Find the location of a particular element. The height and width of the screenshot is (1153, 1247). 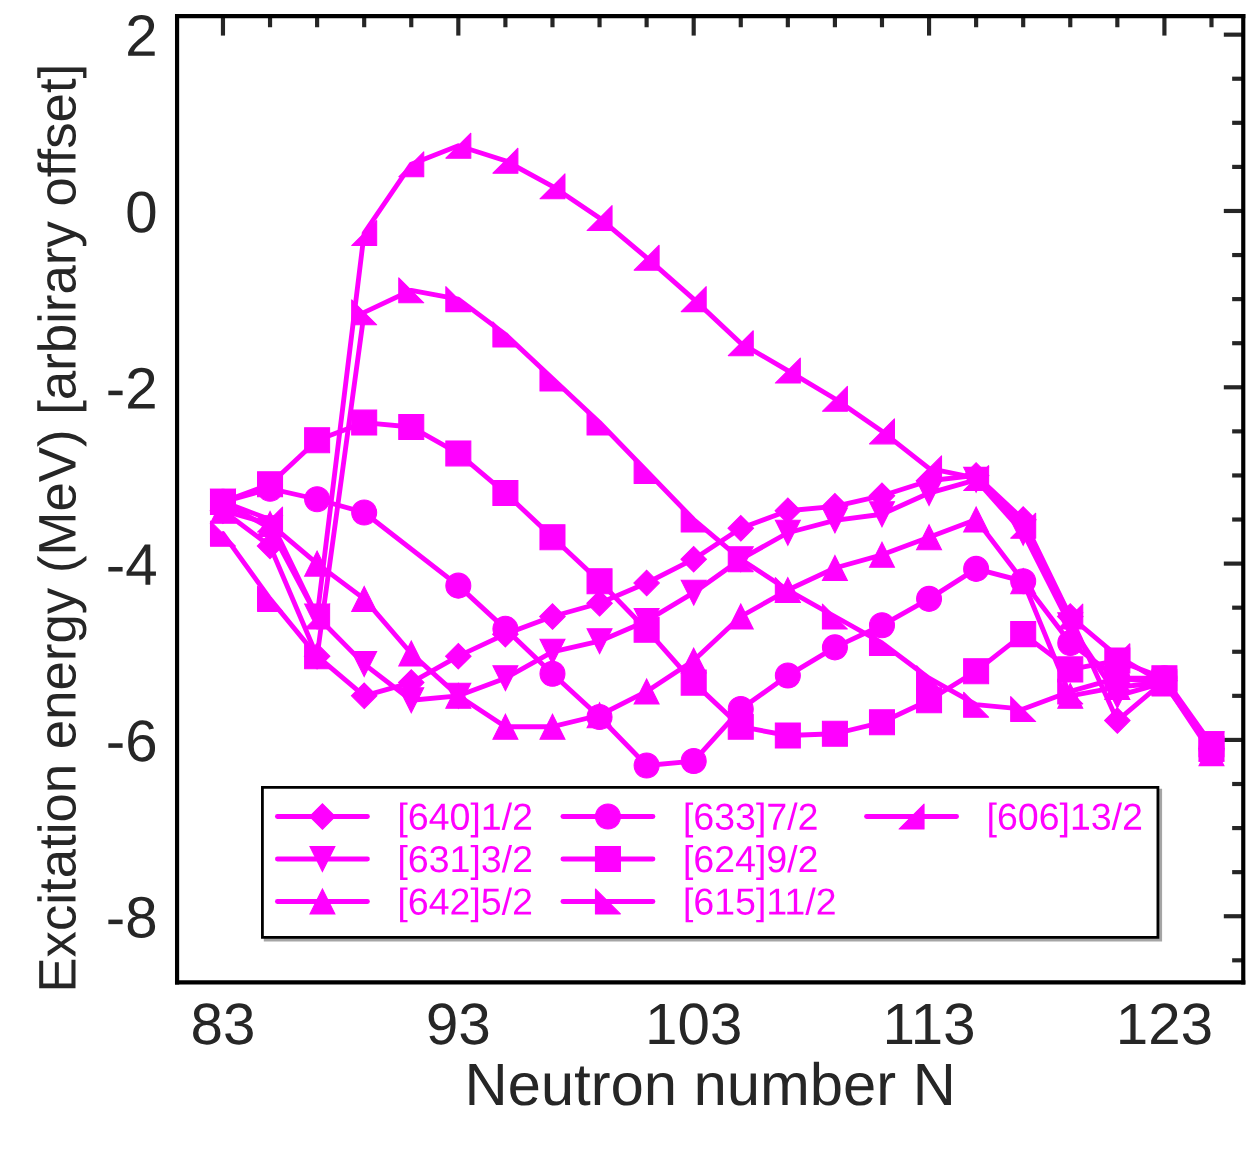

x-tick-label: 113 is located at coordinates (929, 1024).